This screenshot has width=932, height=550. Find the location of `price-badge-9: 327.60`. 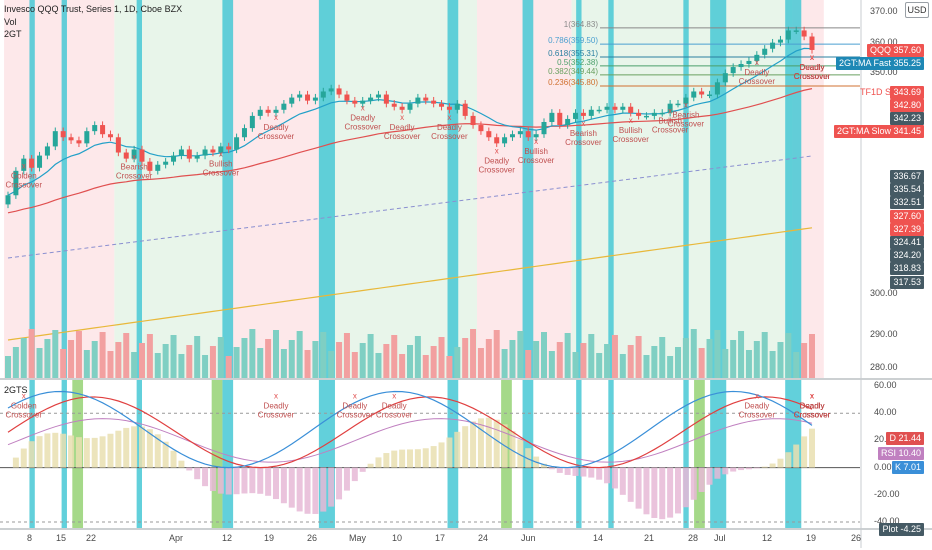

price-badge-9: 327.60 is located at coordinates (907, 216).